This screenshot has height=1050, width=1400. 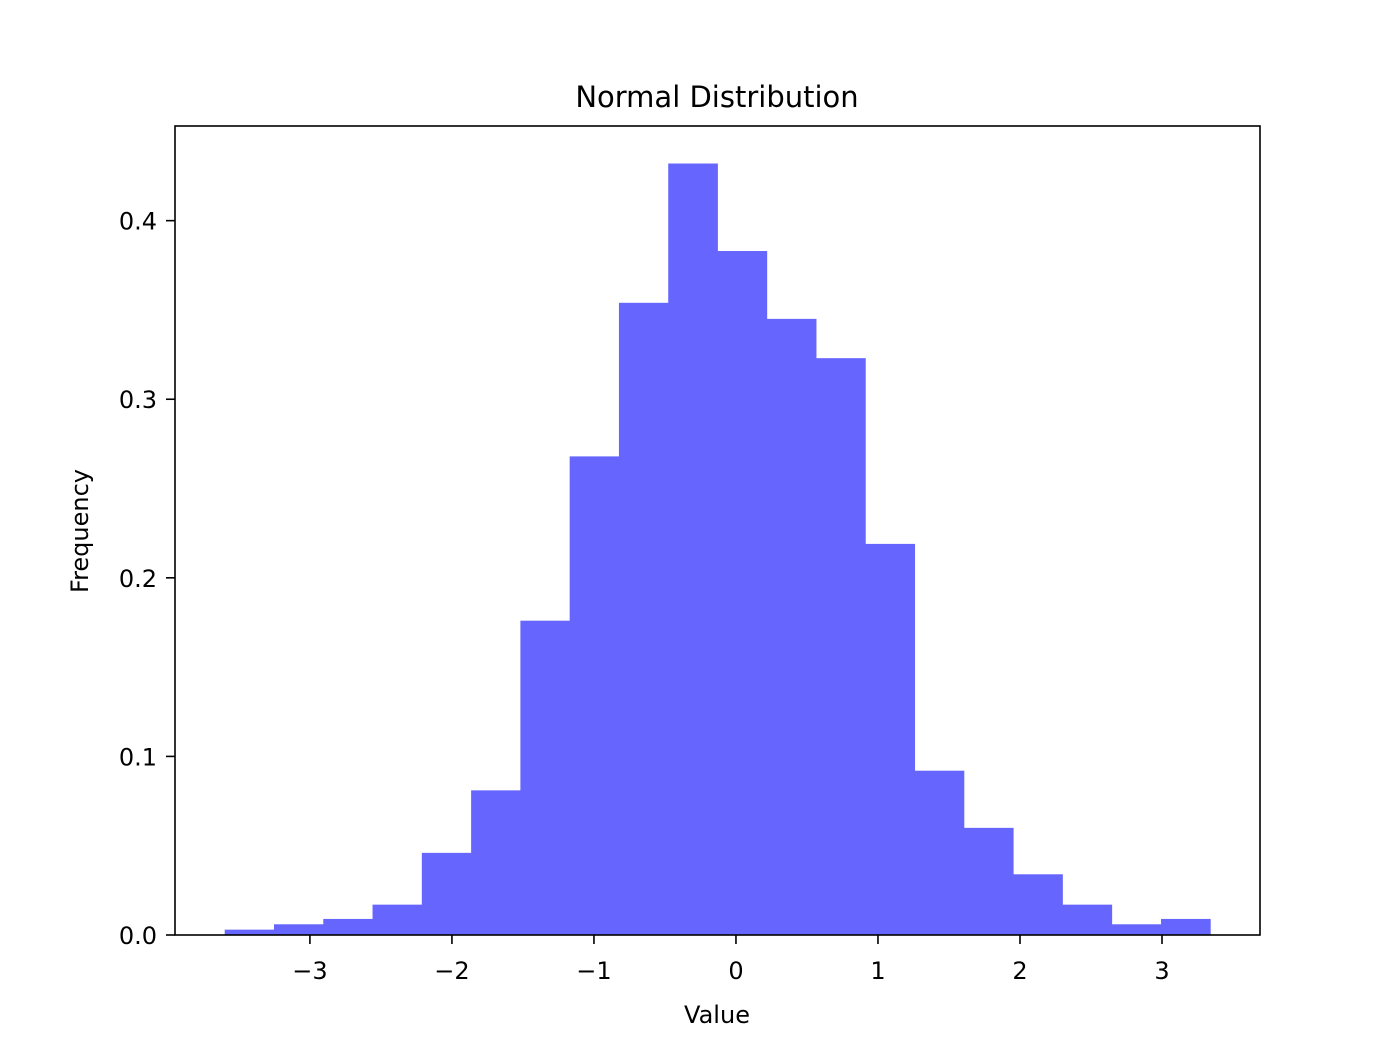 I want to click on y-tick-label: 0.3, so click(x=138, y=400).